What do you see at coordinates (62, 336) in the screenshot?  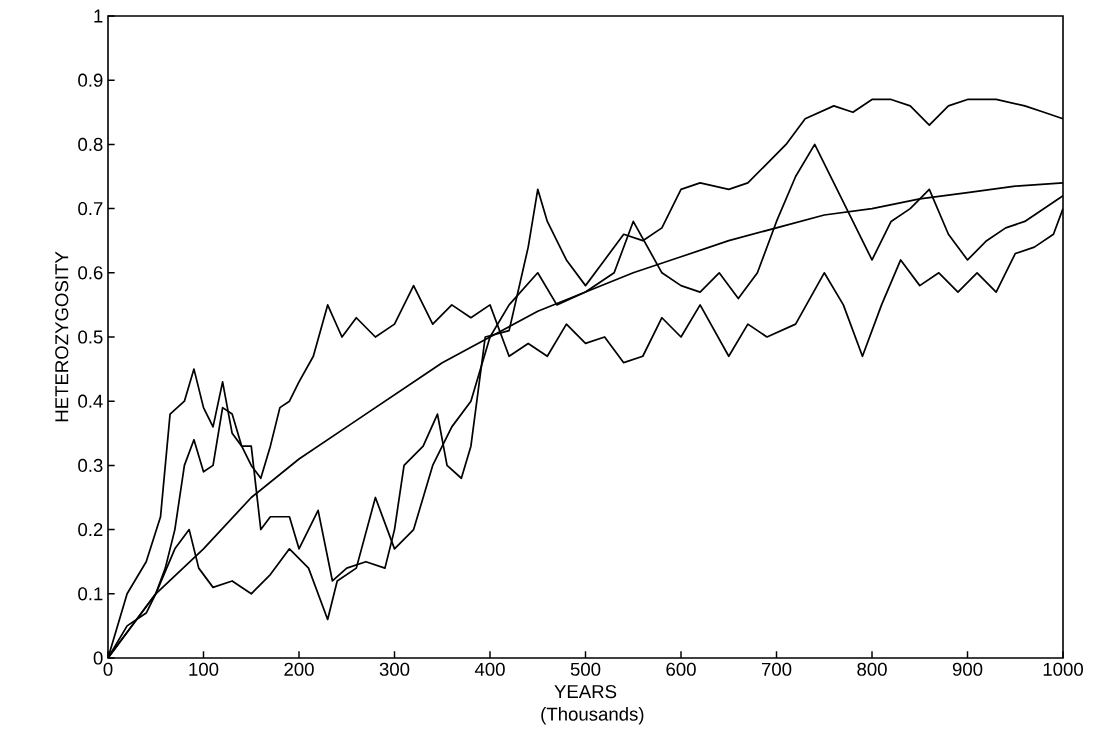 I see `y-axis-title: HETEROZYGOSITY` at bounding box center [62, 336].